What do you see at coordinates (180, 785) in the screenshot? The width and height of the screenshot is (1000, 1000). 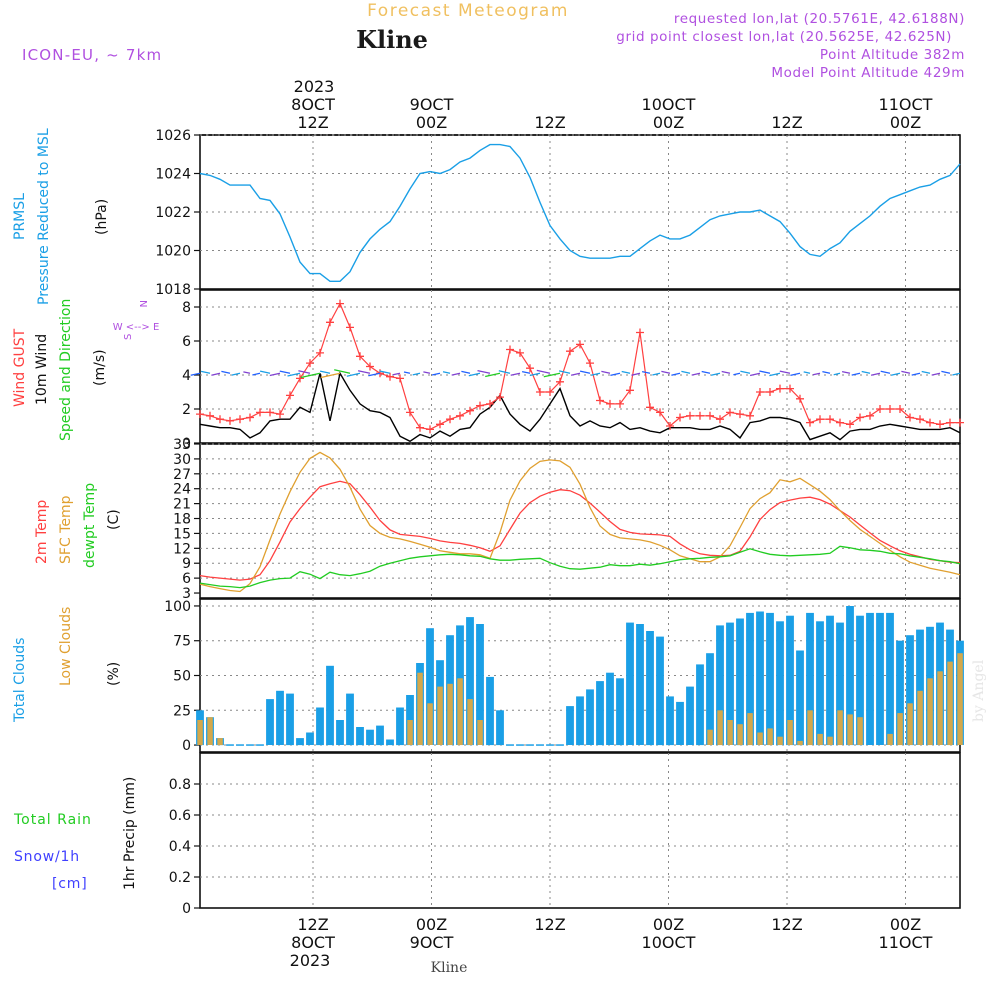 I see `y-tick-label: 0.8` at bounding box center [180, 785].